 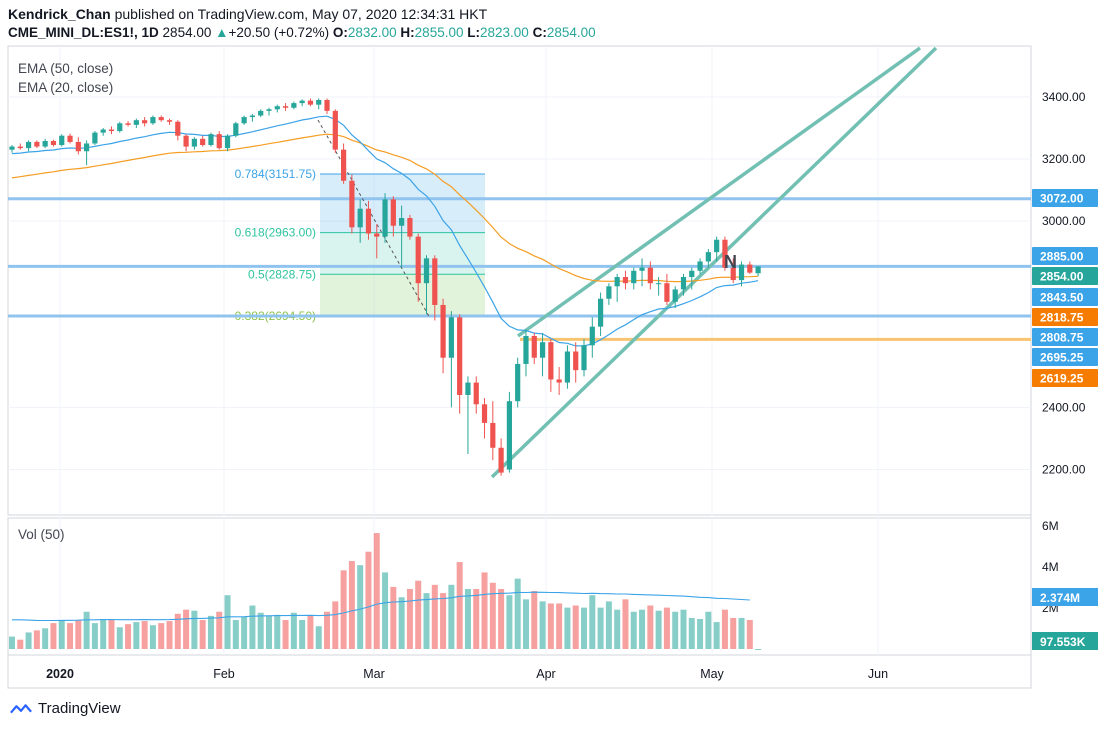 I want to click on fib-level-label: 0.784(3151.75), so click(x=275, y=174).